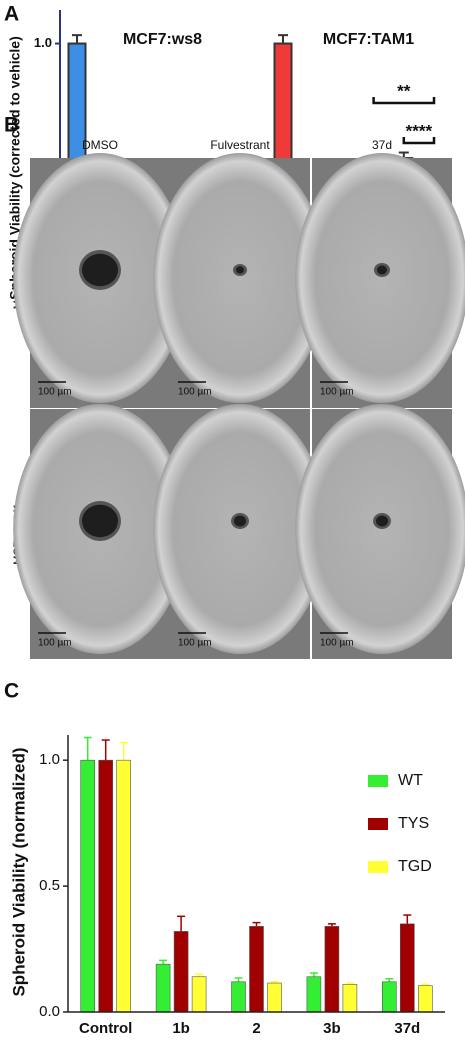  I want to click on y-axis-label: Spheroid Viability (normalized), so click(18, 871).